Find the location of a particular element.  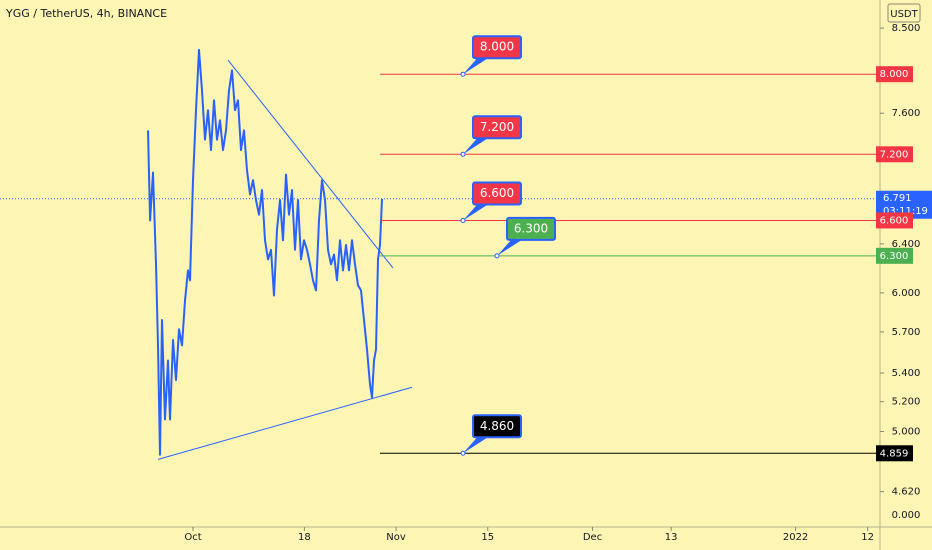

level-axis-label: 6.600 is located at coordinates (894, 220).